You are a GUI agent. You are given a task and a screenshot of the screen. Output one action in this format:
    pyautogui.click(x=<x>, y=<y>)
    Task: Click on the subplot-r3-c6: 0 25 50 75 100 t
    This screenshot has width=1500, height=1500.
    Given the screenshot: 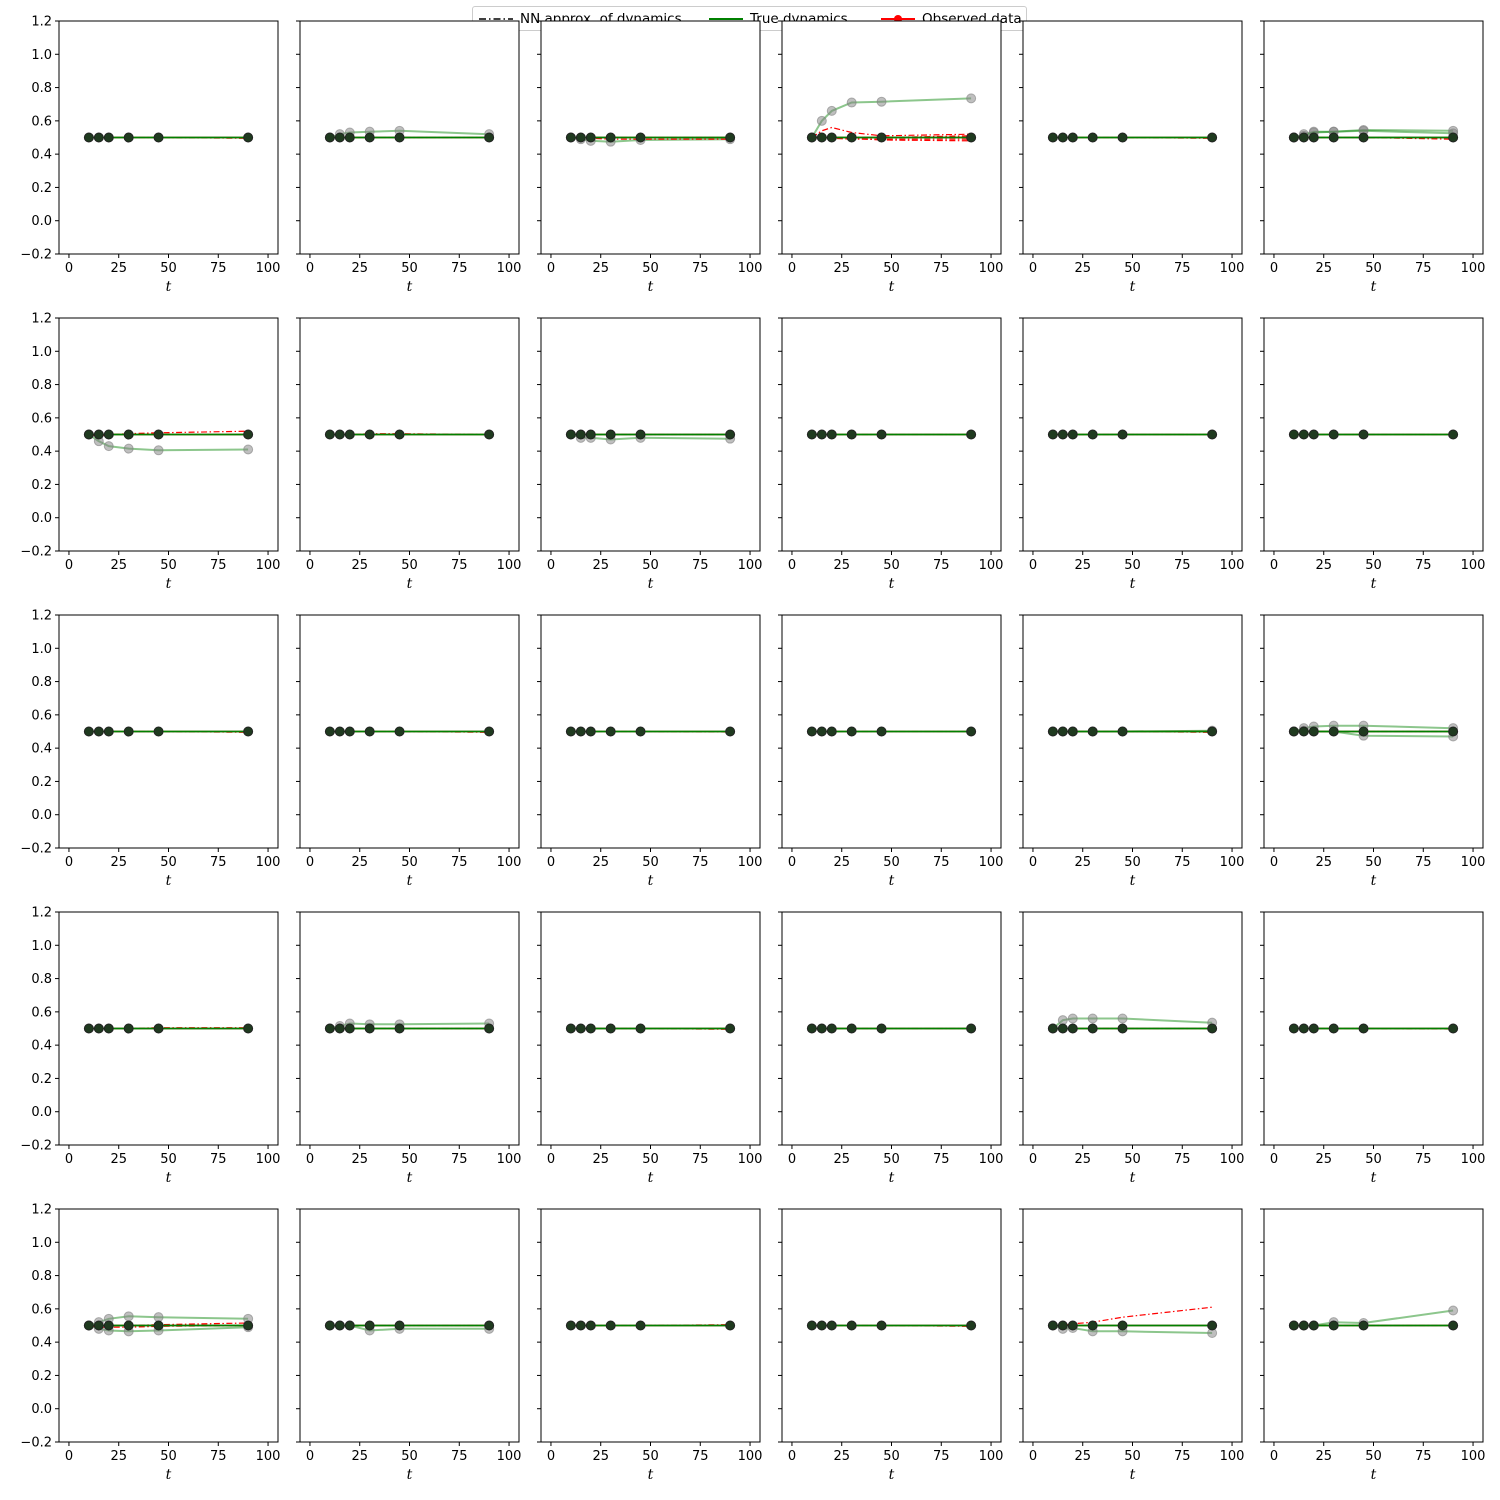 What is the action you would take?
    pyautogui.click(x=1372, y=751)
    